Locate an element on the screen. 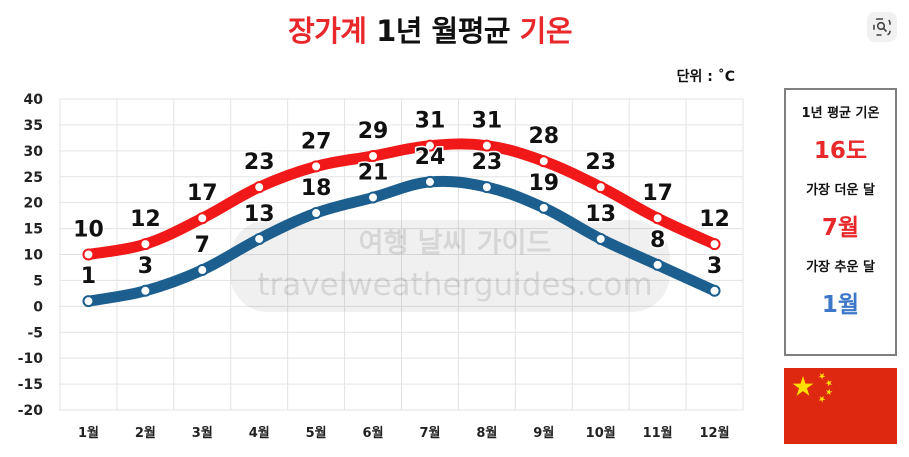 This screenshot has width=909, height=457. title-temperature: 기온 is located at coordinates (546, 31).